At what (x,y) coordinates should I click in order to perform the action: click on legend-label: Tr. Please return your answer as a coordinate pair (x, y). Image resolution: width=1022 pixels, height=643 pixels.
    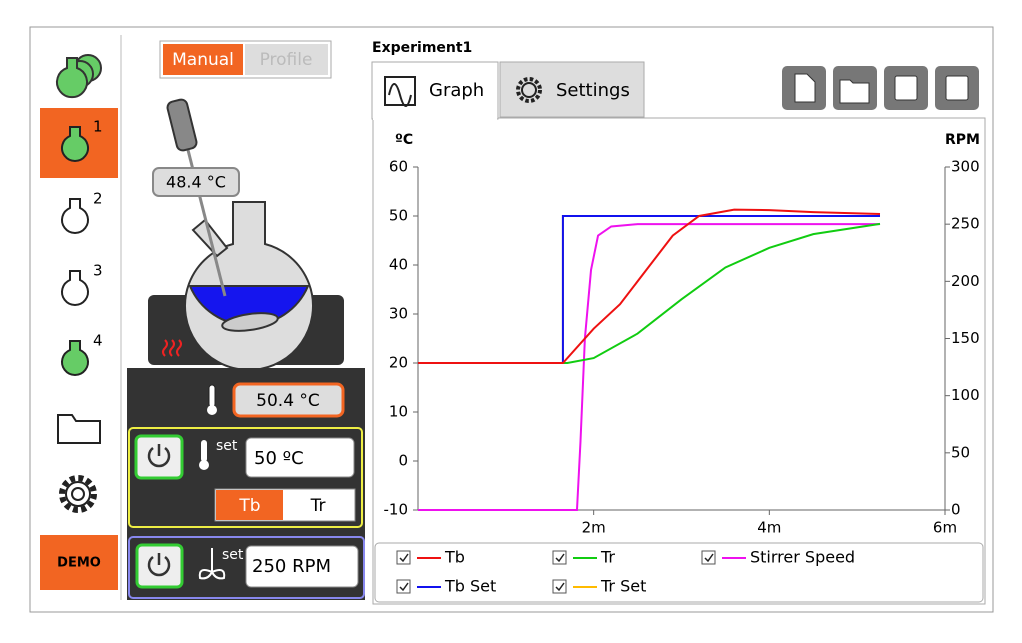
    Looking at the image, I should click on (607, 557).